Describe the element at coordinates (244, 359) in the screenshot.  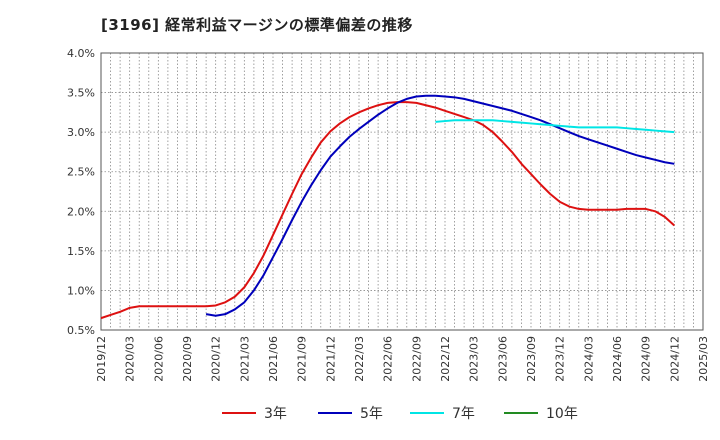
I see `x-tick-label: 2021/03` at that location.